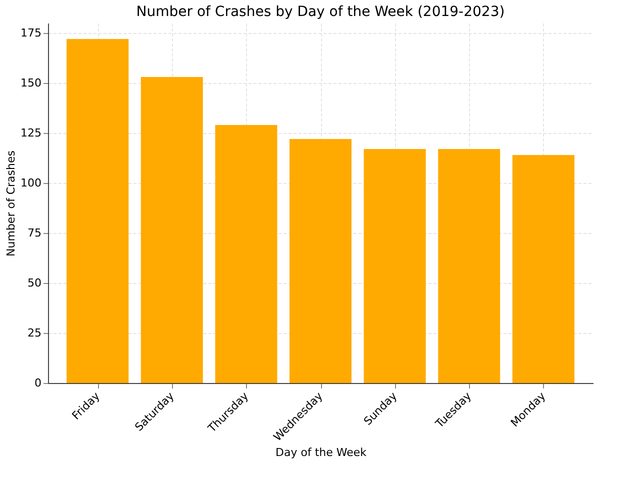 Image resolution: width=627 pixels, height=486 pixels. I want to click on y-tick-label: 25, so click(35, 333).